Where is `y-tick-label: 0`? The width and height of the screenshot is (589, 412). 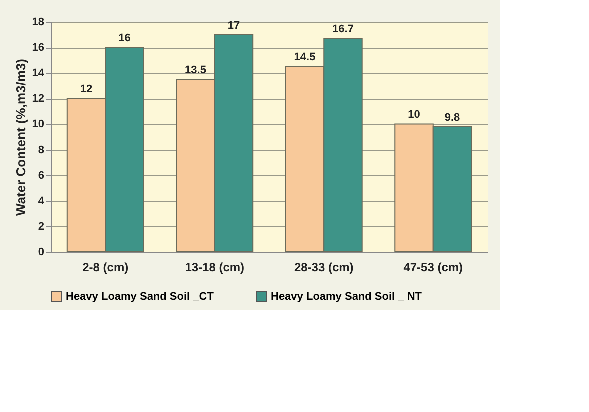
y-tick-label: 0 is located at coordinates (41, 252).